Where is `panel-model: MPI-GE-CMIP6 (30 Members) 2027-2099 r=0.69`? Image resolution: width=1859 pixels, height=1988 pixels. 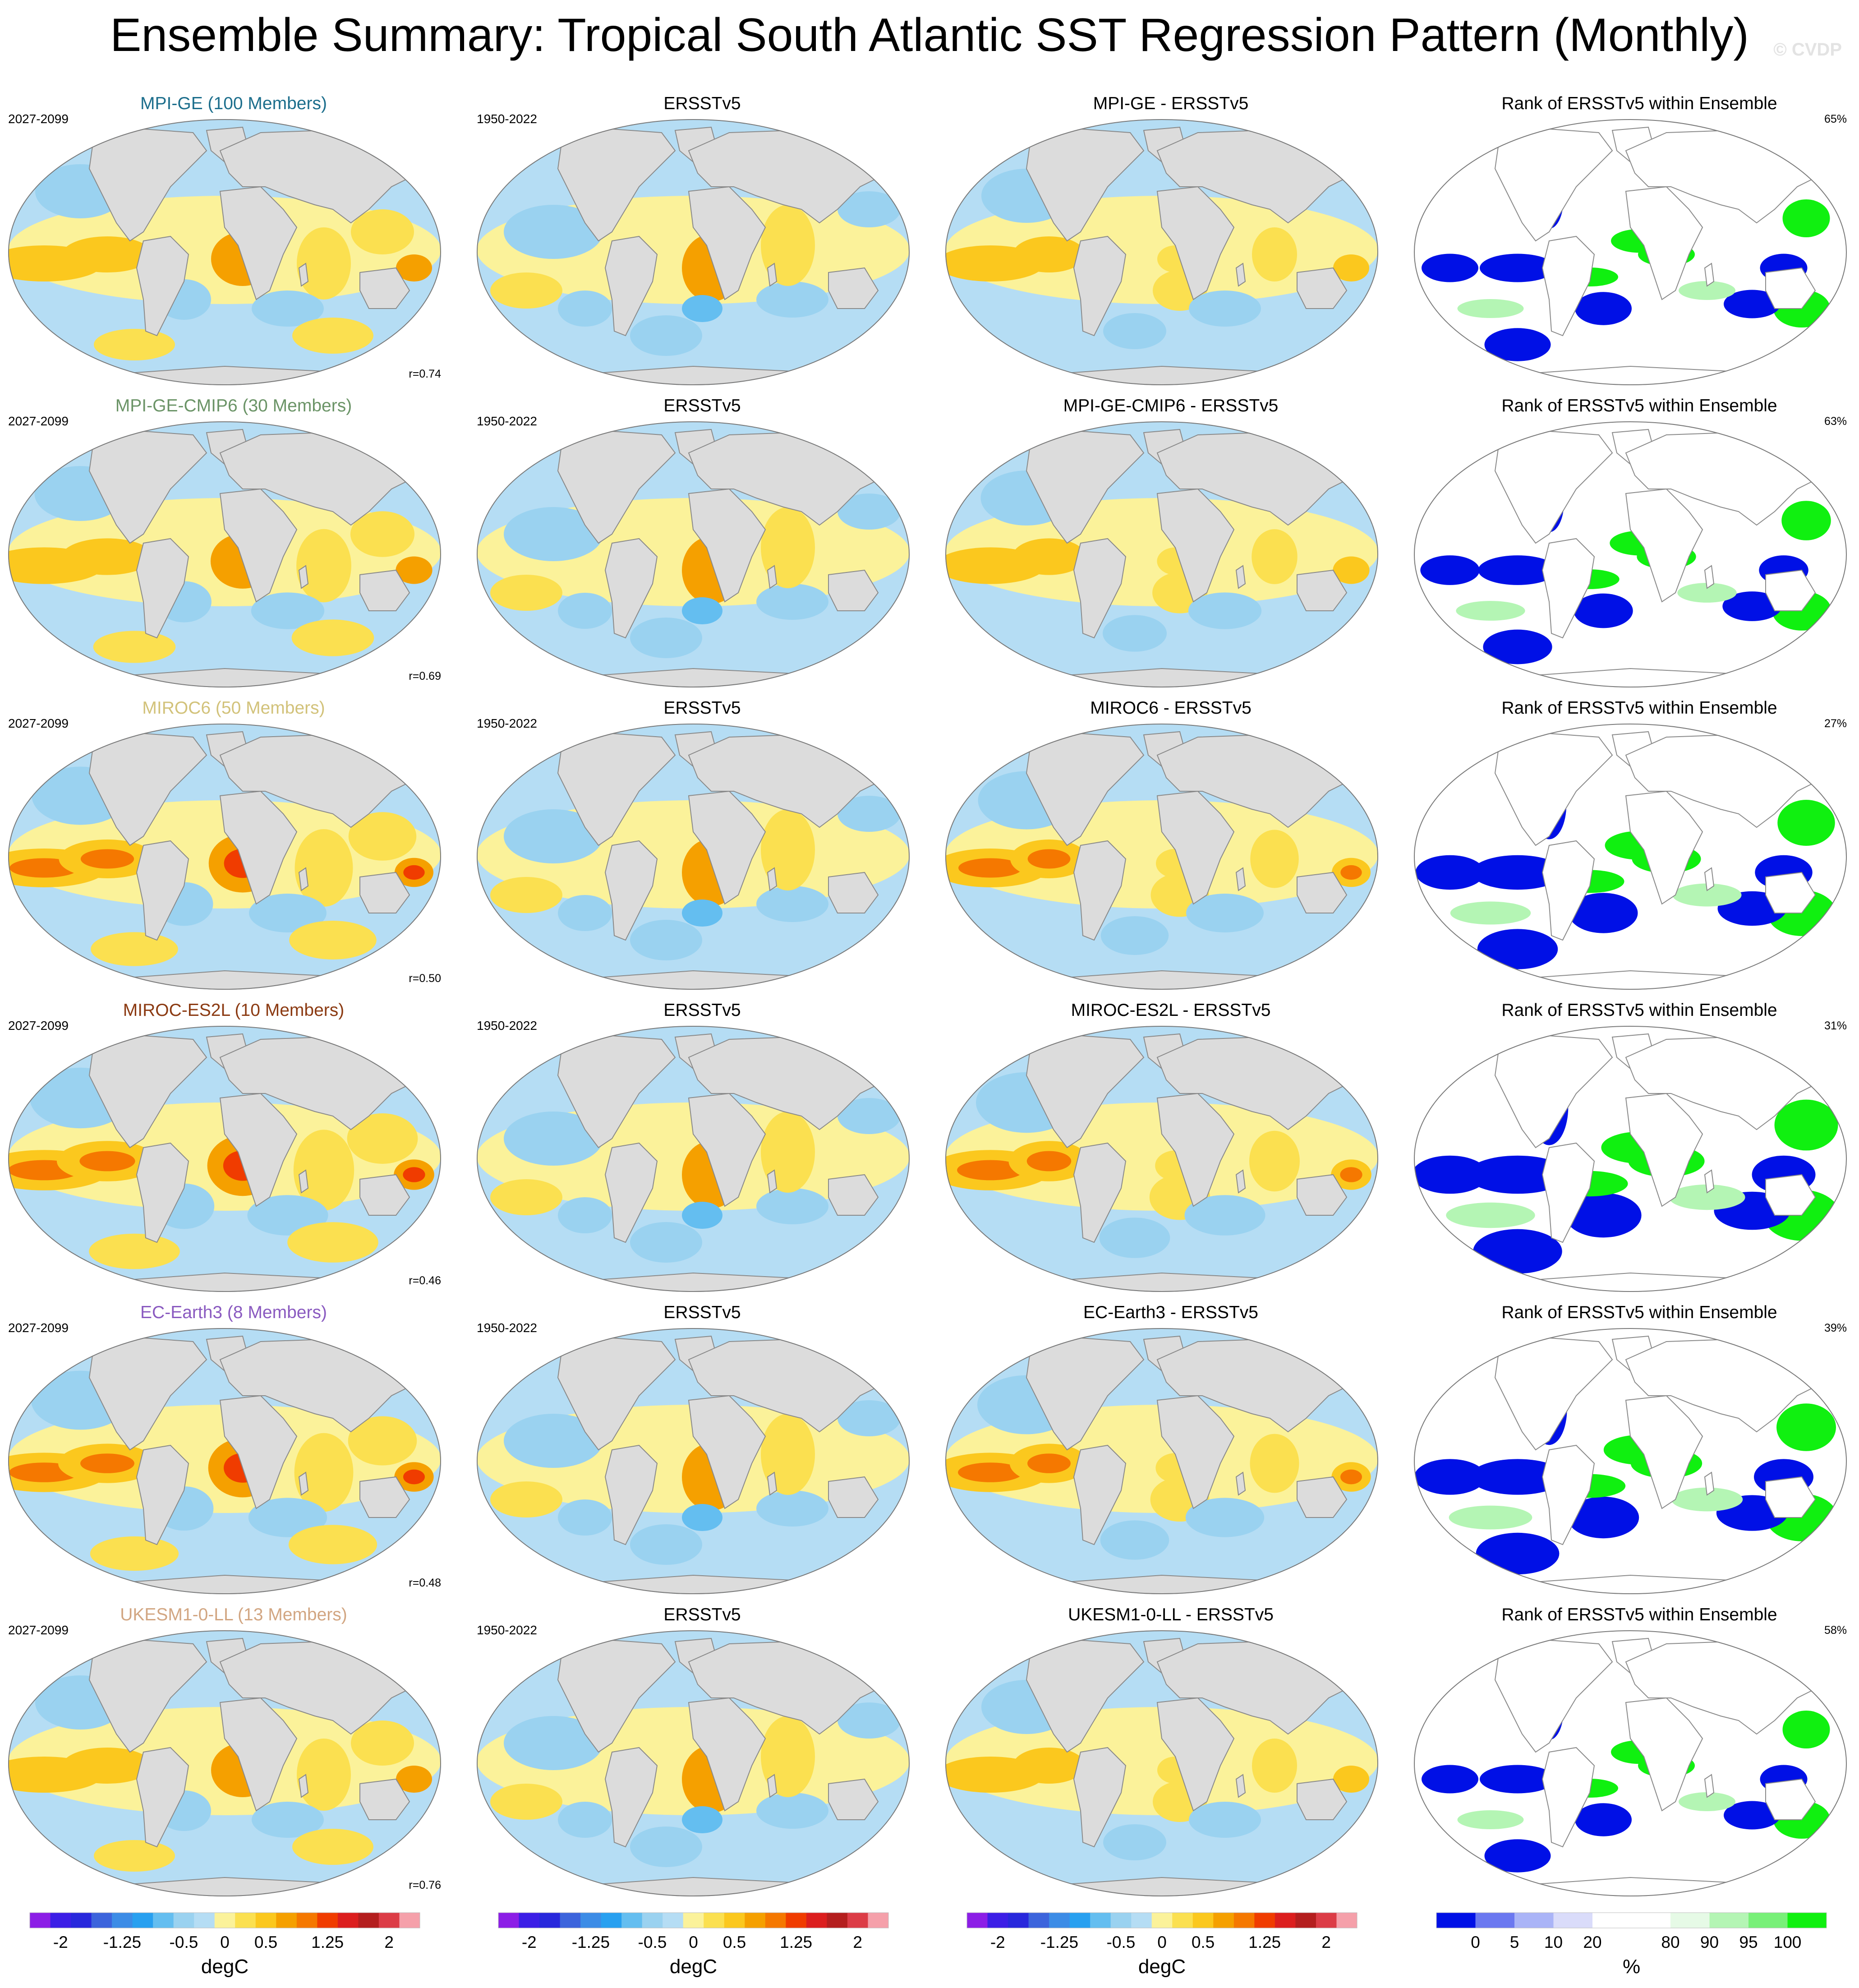 panel-model: MPI-GE-CMIP6 (30 Members) 2027-2099 r=0.69 is located at coordinates (225, 544).